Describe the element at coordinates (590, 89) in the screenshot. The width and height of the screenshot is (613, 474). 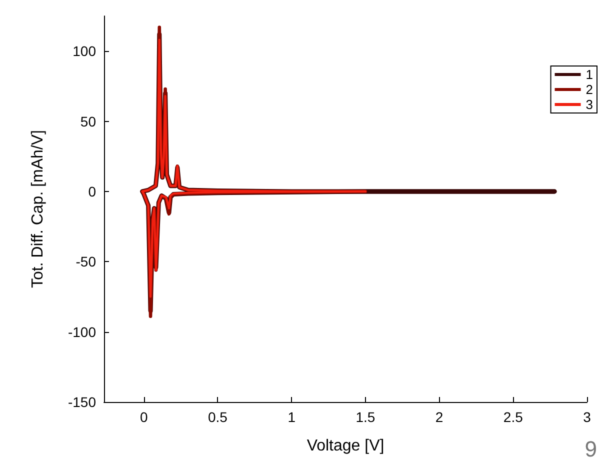
I see `legend-label: 2` at that location.